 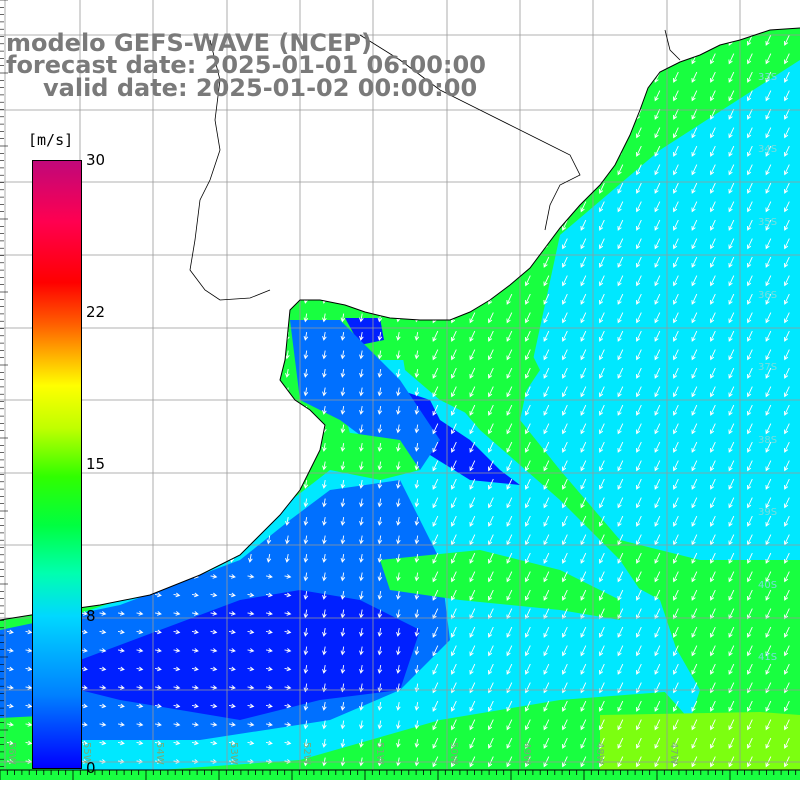 What do you see at coordinates (96, 312) in the screenshot?
I see `colorbar-label-22: 22` at bounding box center [96, 312].